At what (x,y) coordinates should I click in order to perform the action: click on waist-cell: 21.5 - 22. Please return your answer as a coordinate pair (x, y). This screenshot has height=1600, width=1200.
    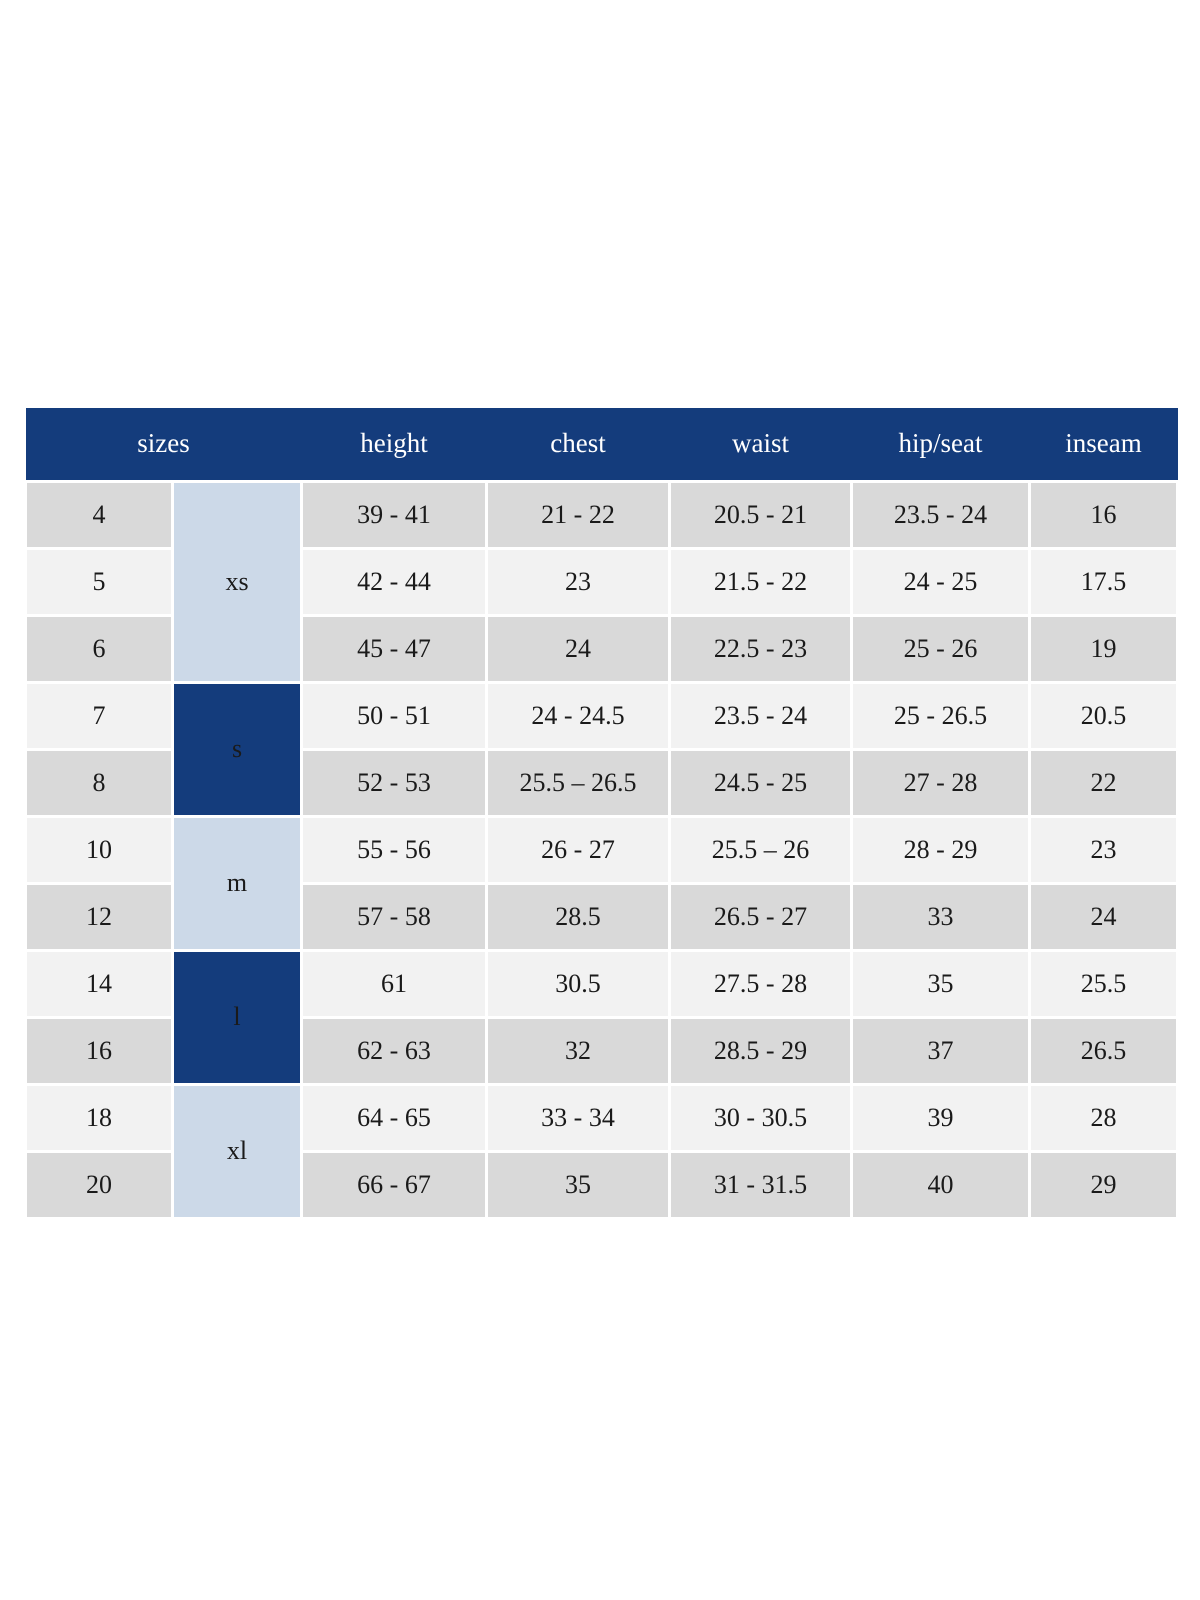
    Looking at the image, I should click on (761, 581).